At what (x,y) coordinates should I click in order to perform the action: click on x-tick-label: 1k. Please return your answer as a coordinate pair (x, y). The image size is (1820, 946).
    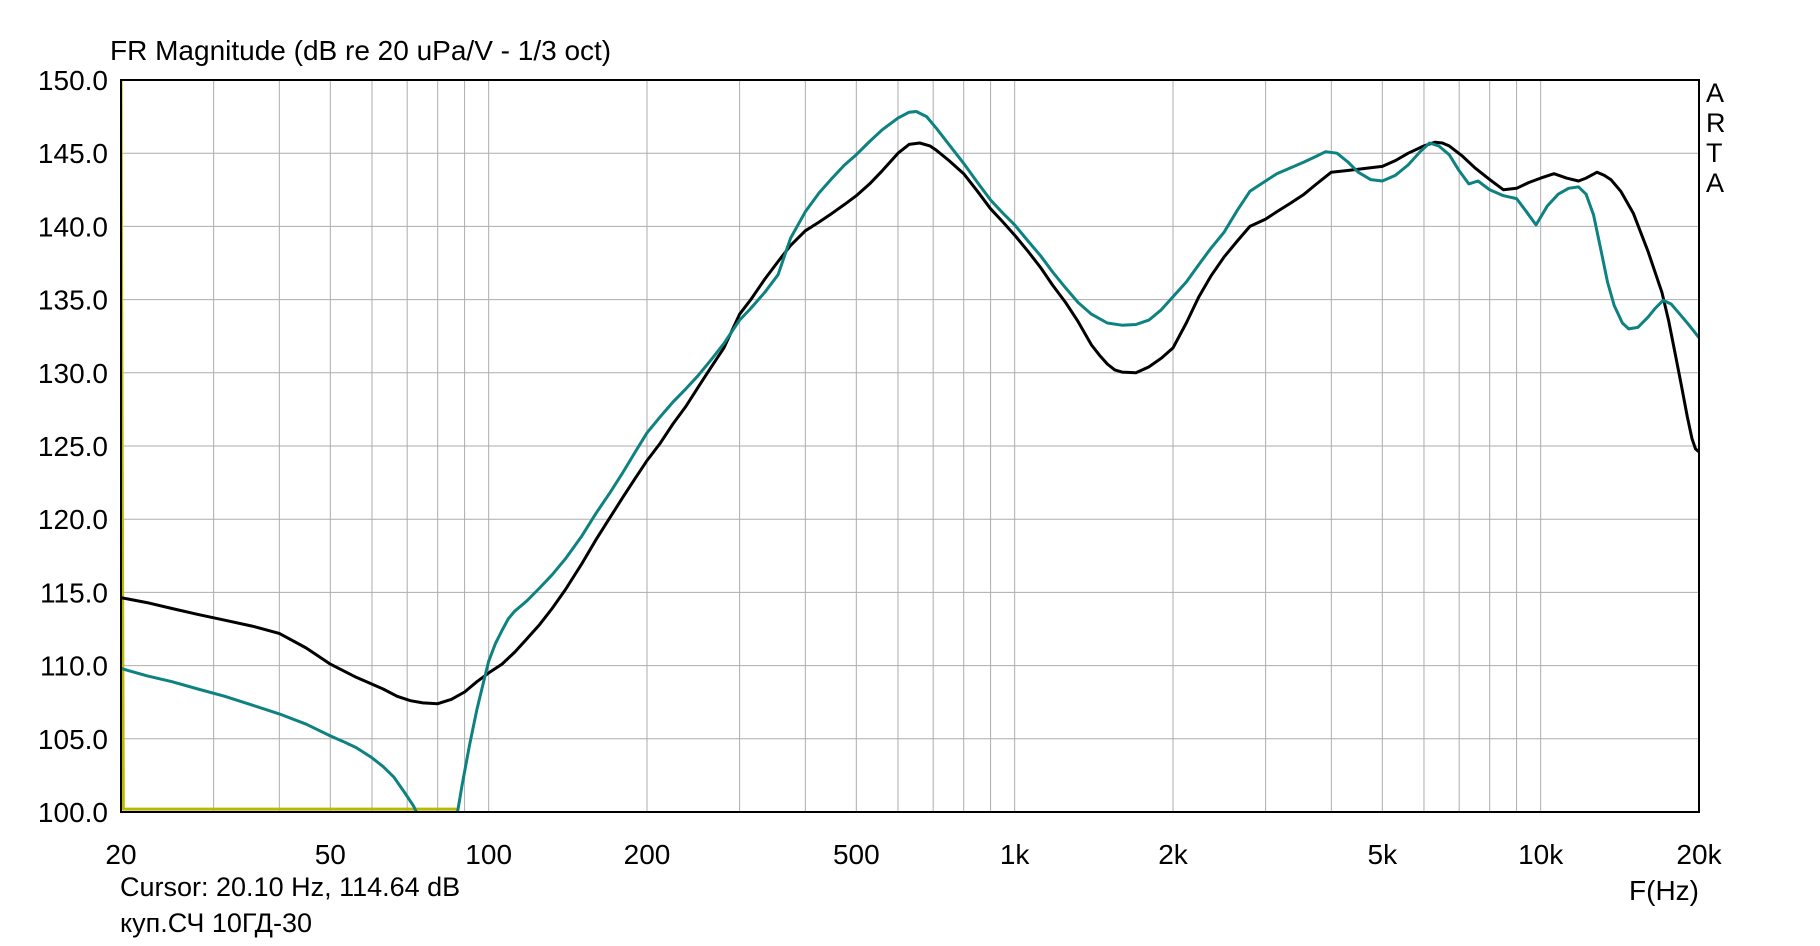
    Looking at the image, I should click on (1015, 854).